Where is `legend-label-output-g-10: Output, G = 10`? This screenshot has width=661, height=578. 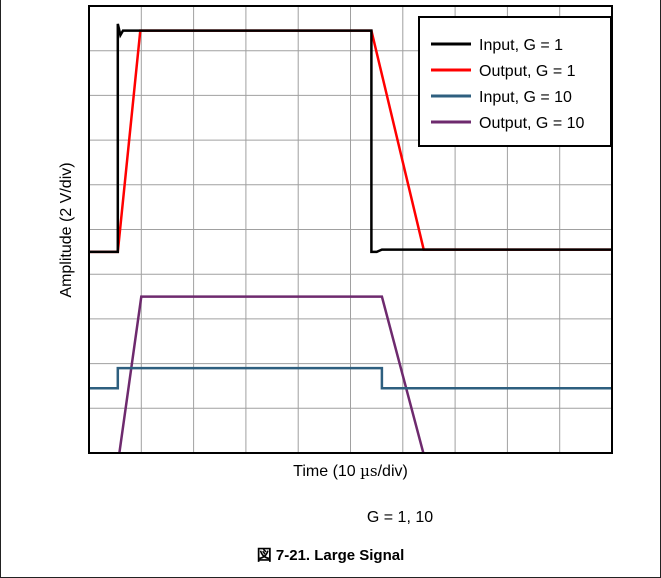
legend-label-output-g-10: Output, G = 10 is located at coordinates (532, 123).